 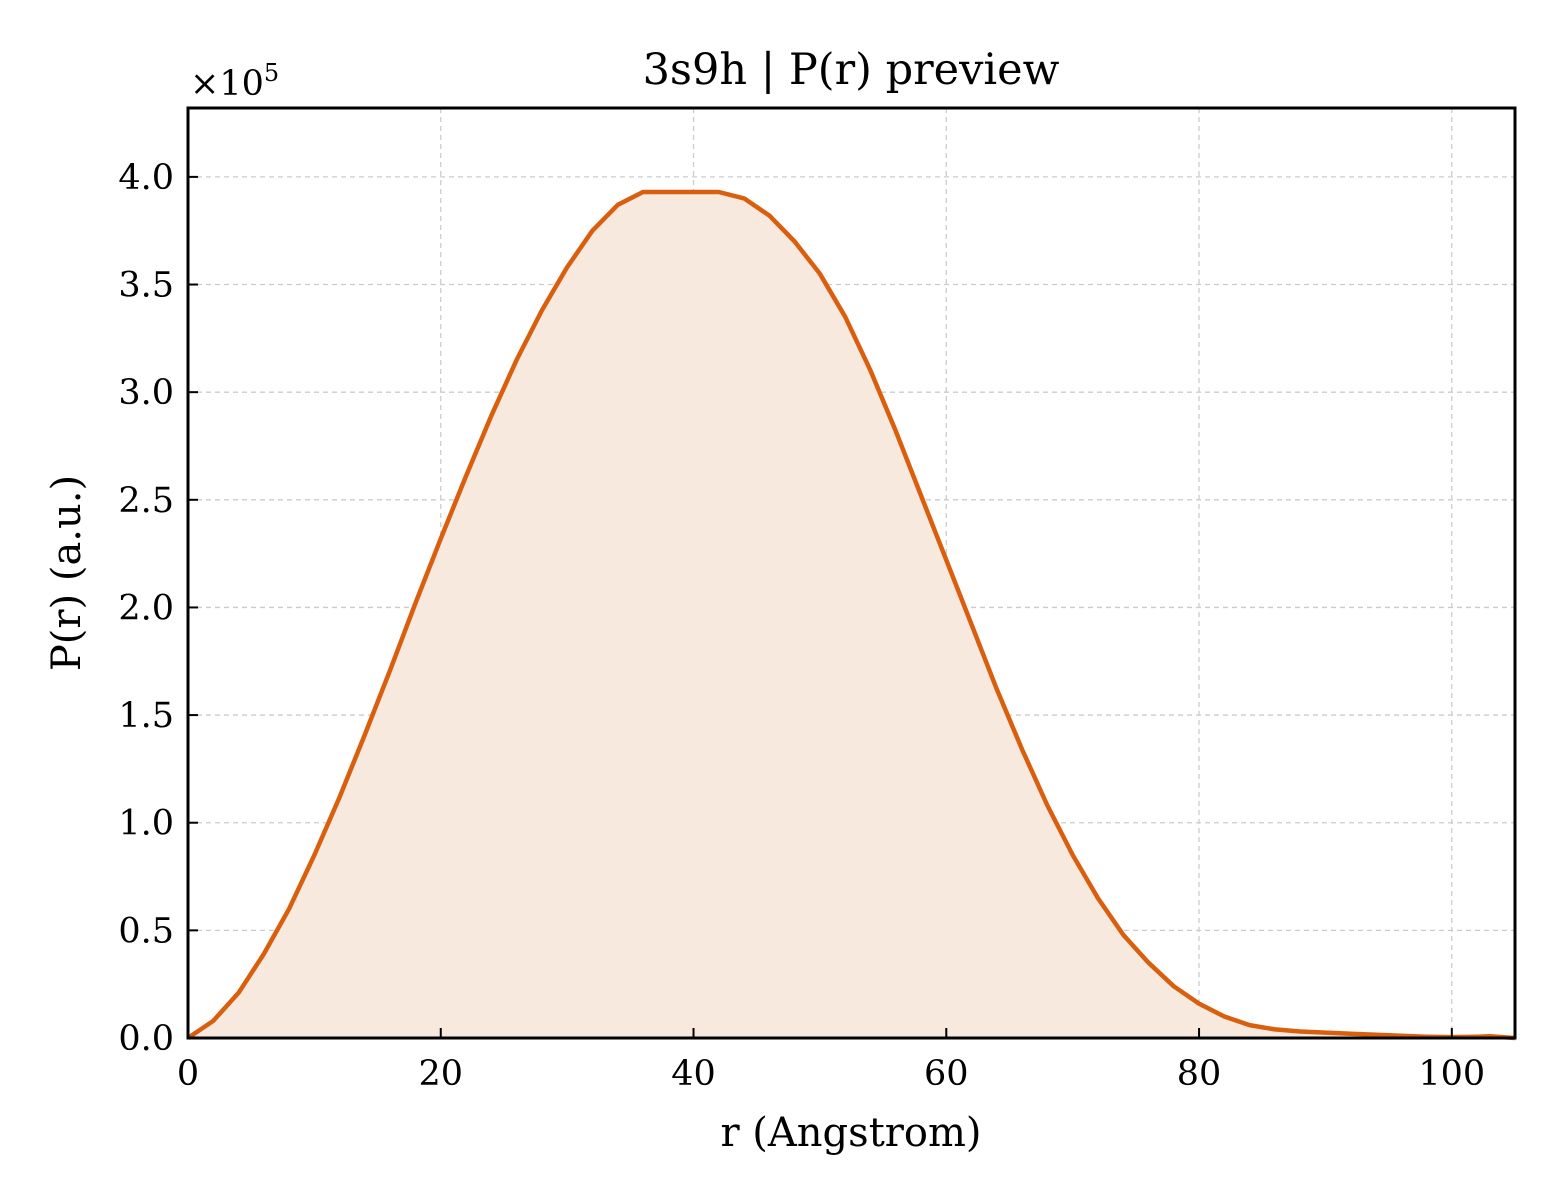 What do you see at coordinates (693, 1074) in the screenshot?
I see `x-tick-label: 40` at bounding box center [693, 1074].